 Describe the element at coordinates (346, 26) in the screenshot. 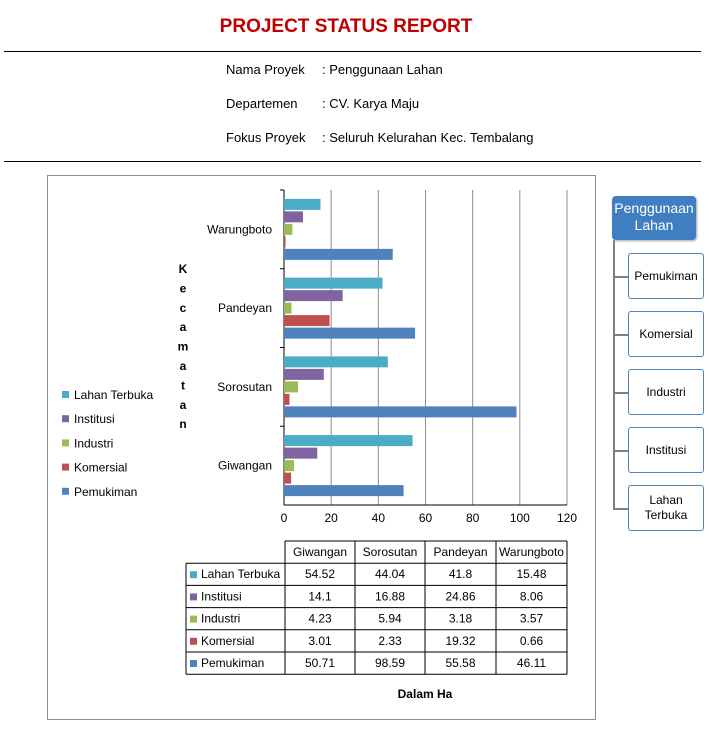

I see `report-title: PROJECT STATUS REPORT` at that location.